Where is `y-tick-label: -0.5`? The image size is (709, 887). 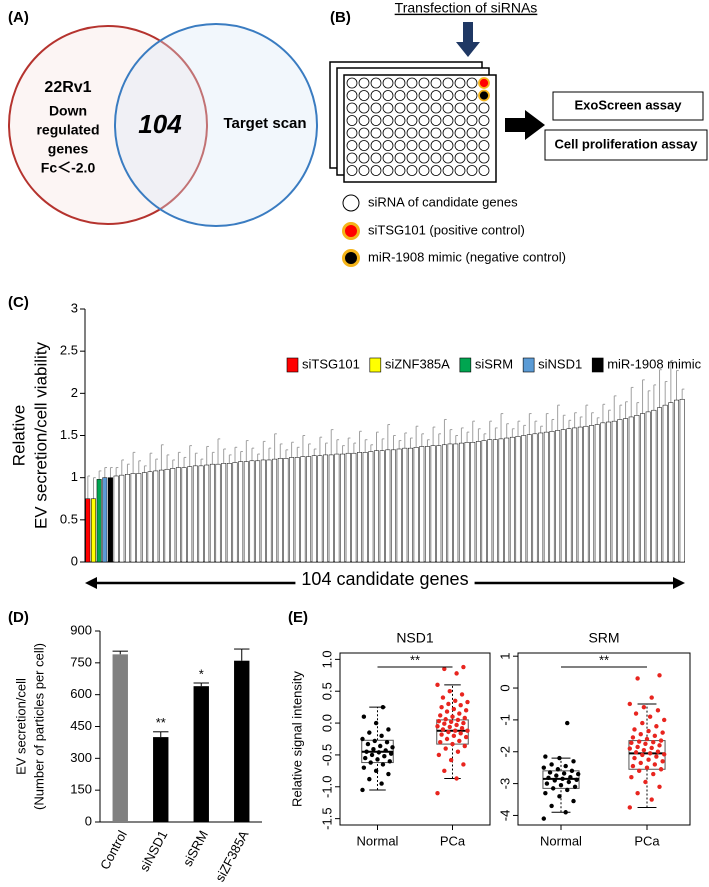 y-tick-label: -0.5 is located at coordinates (326, 755).